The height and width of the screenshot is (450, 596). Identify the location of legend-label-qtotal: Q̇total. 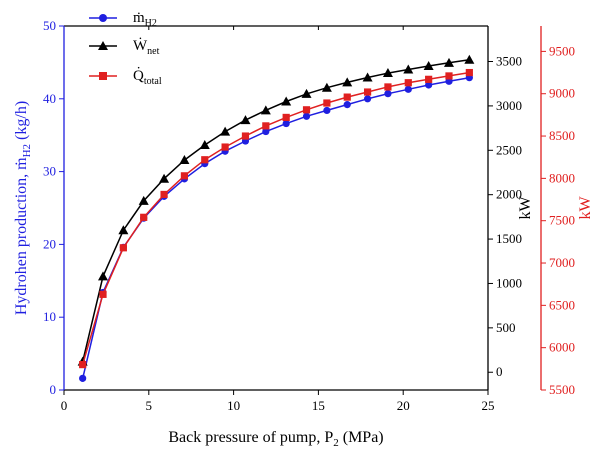
(147, 77).